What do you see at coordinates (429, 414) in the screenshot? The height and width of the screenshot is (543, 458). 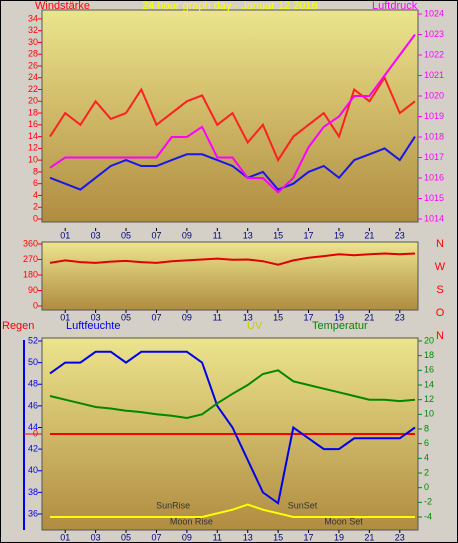 I see `y2-tick-label: 10` at bounding box center [429, 414].